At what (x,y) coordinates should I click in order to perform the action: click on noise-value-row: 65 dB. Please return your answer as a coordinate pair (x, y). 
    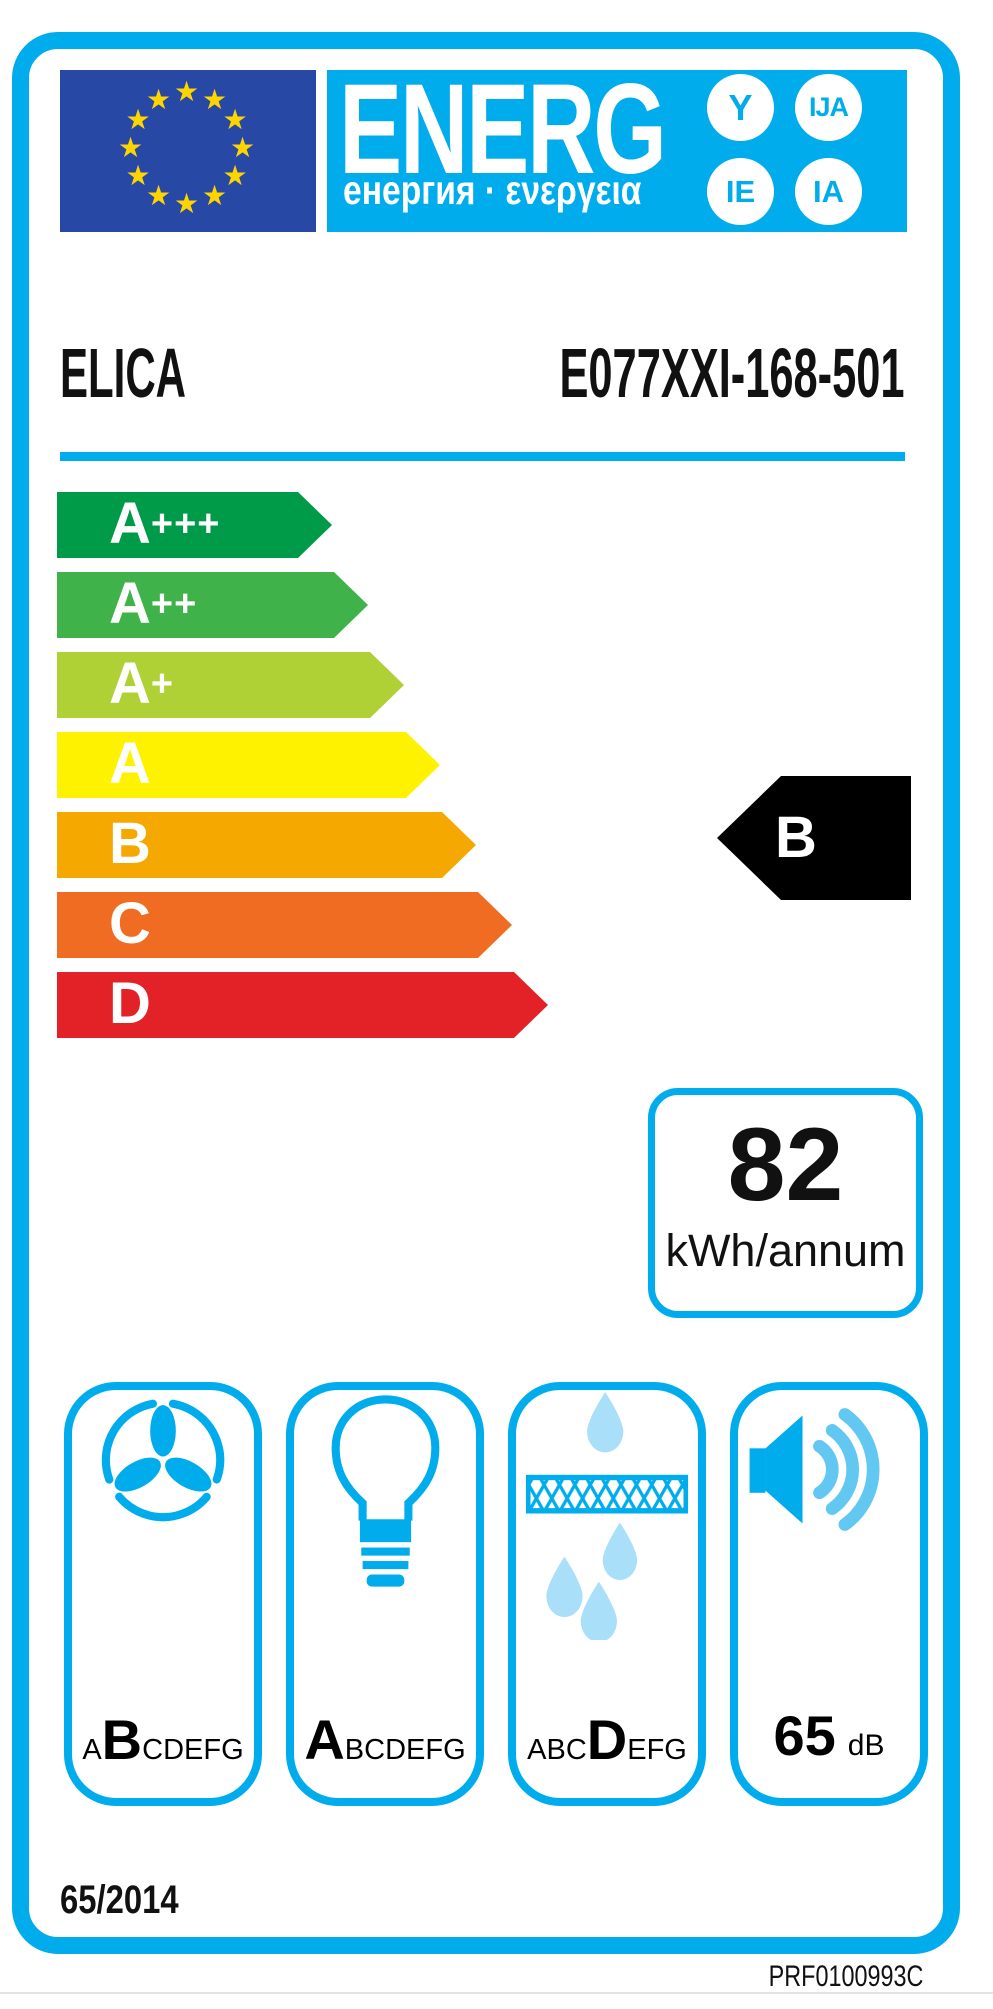
    Looking at the image, I should click on (829, 1735).